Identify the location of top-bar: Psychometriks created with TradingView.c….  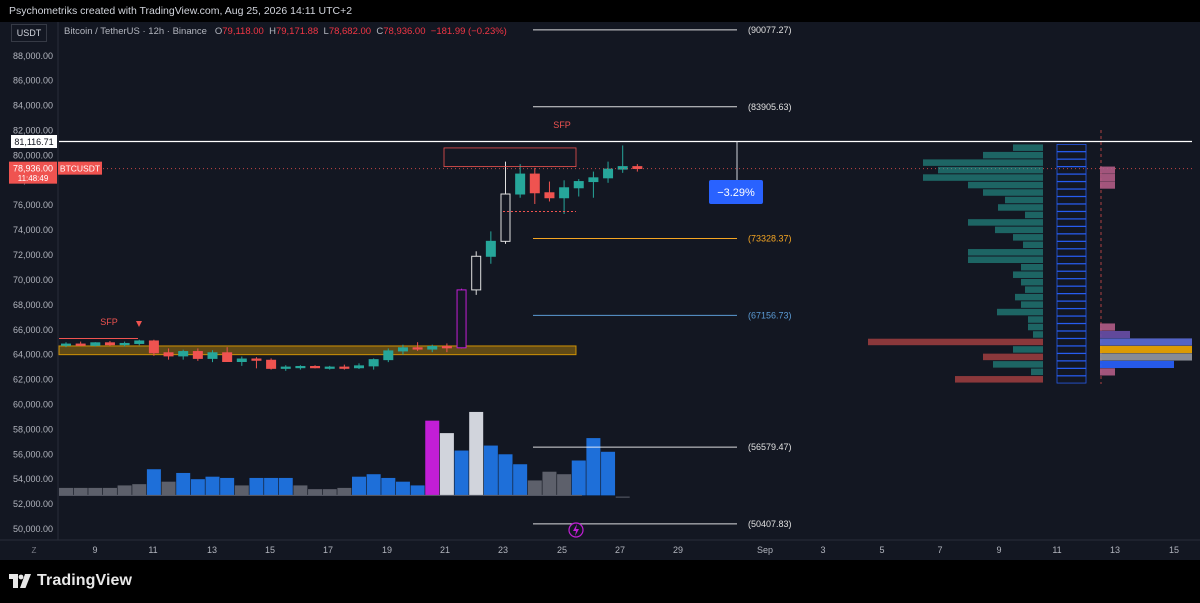
(600, 11).